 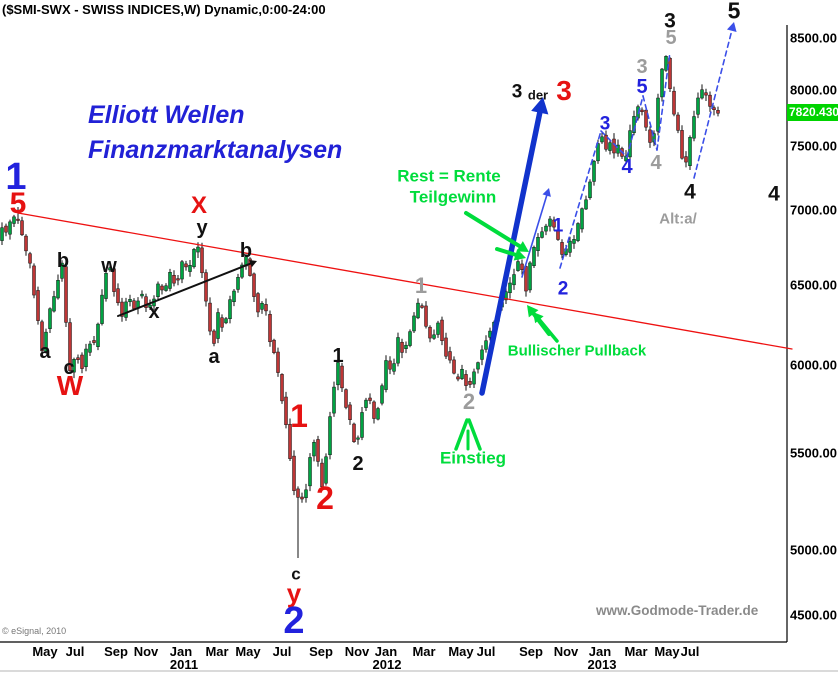 I want to click on headline: Elliott Wellen Finanzmarktanalysen, so click(x=215, y=133).